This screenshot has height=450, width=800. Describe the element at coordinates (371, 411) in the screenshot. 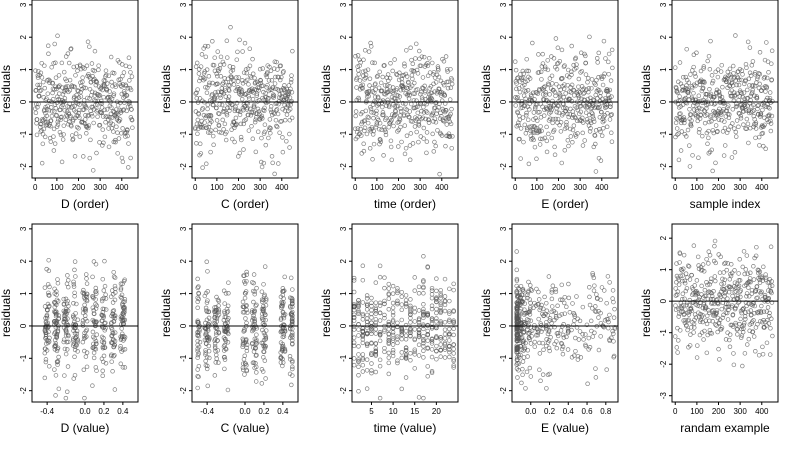

I see `x-tick-label: 5` at that location.